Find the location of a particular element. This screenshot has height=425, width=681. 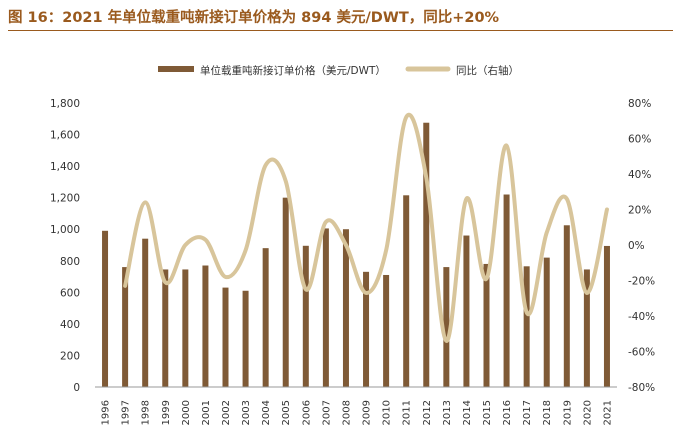

right-axis: -80% -60% -40% -20% 0% 20% 40% 60% 80% is located at coordinates (641, 246).